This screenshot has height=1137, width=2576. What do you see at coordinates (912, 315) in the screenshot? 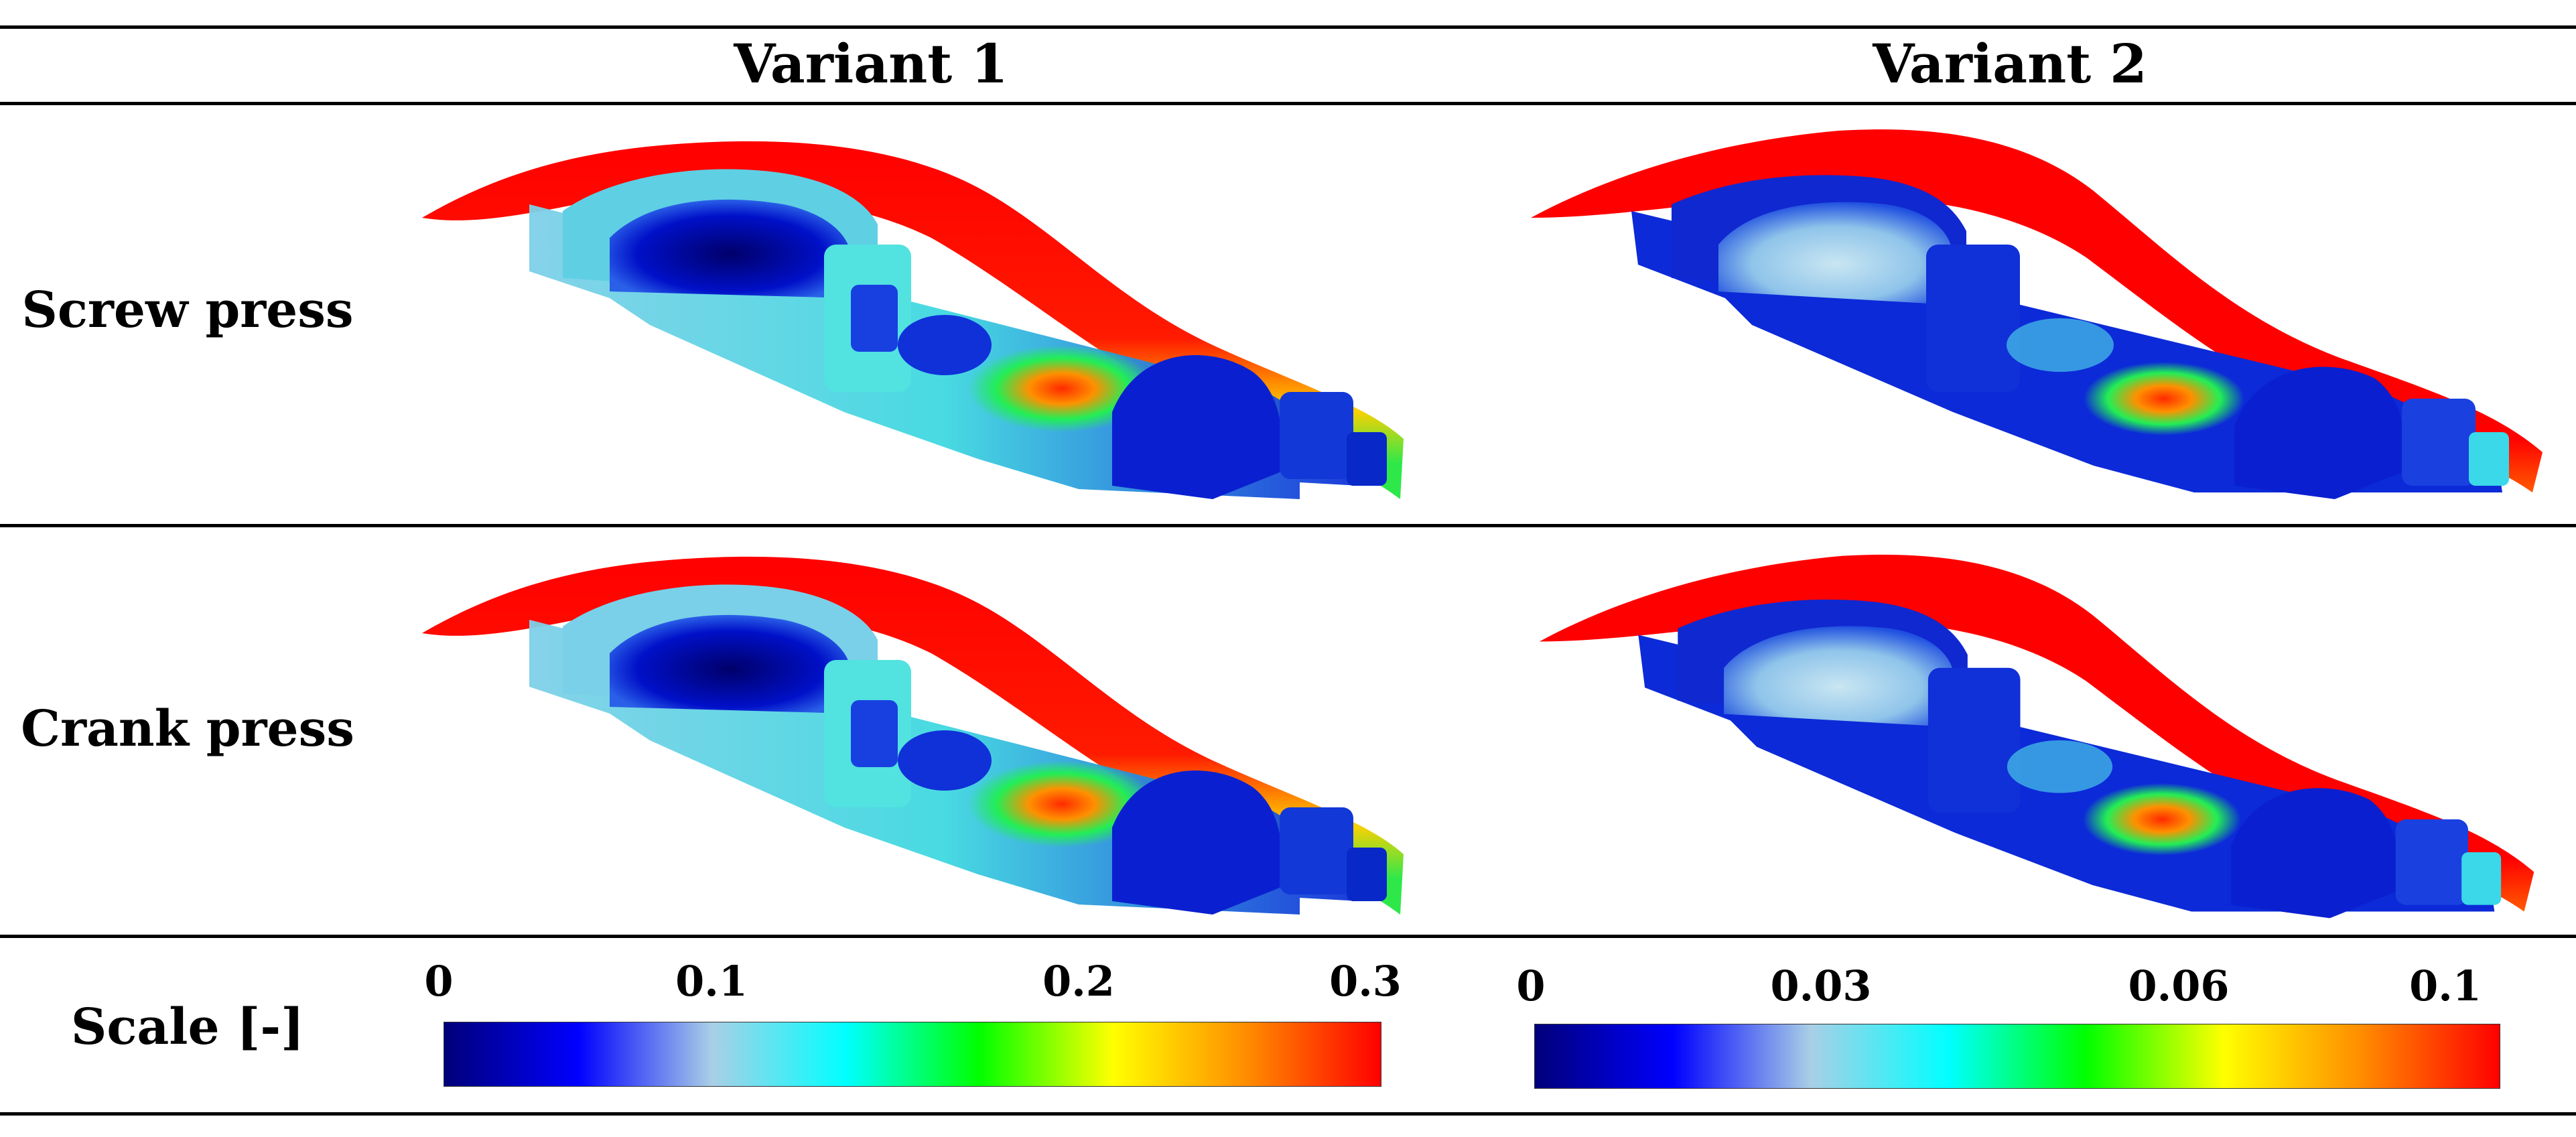
I see `render-variant1-screw-press` at bounding box center [912, 315].